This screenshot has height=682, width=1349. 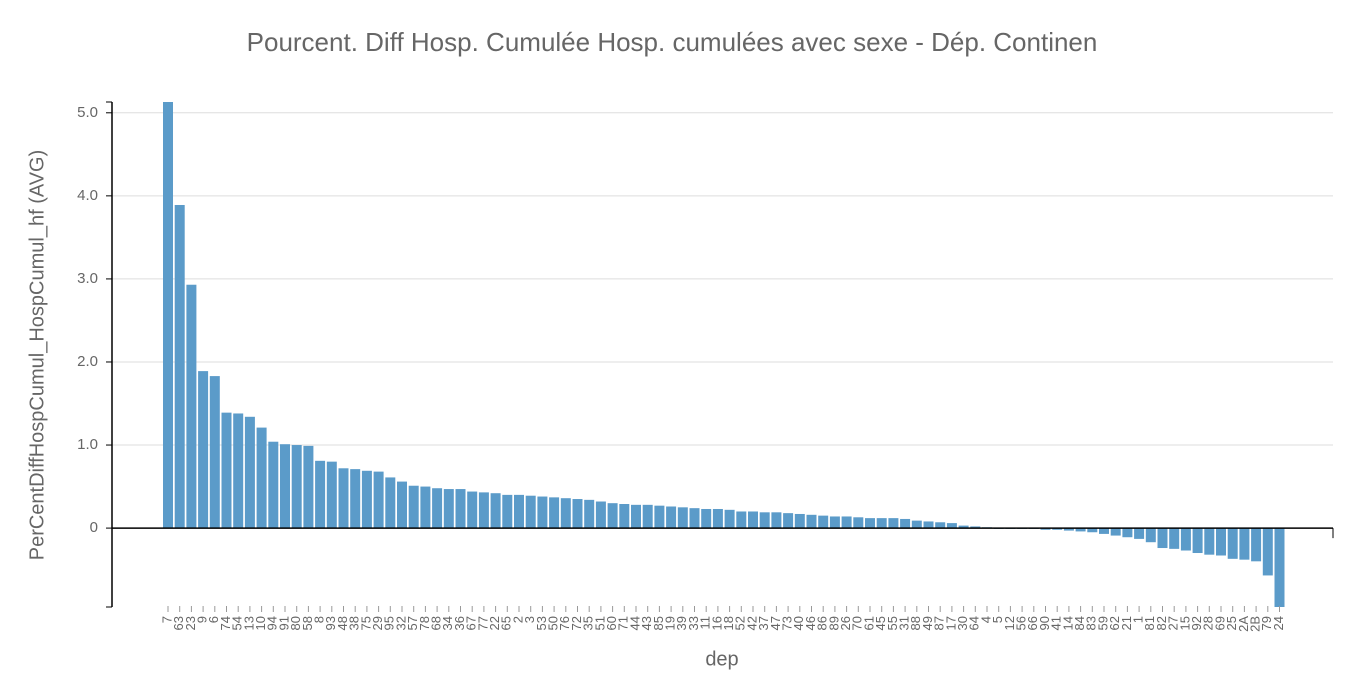 What do you see at coordinates (1278, 623) in the screenshot?
I see `x-tick-label: 24` at bounding box center [1278, 623].